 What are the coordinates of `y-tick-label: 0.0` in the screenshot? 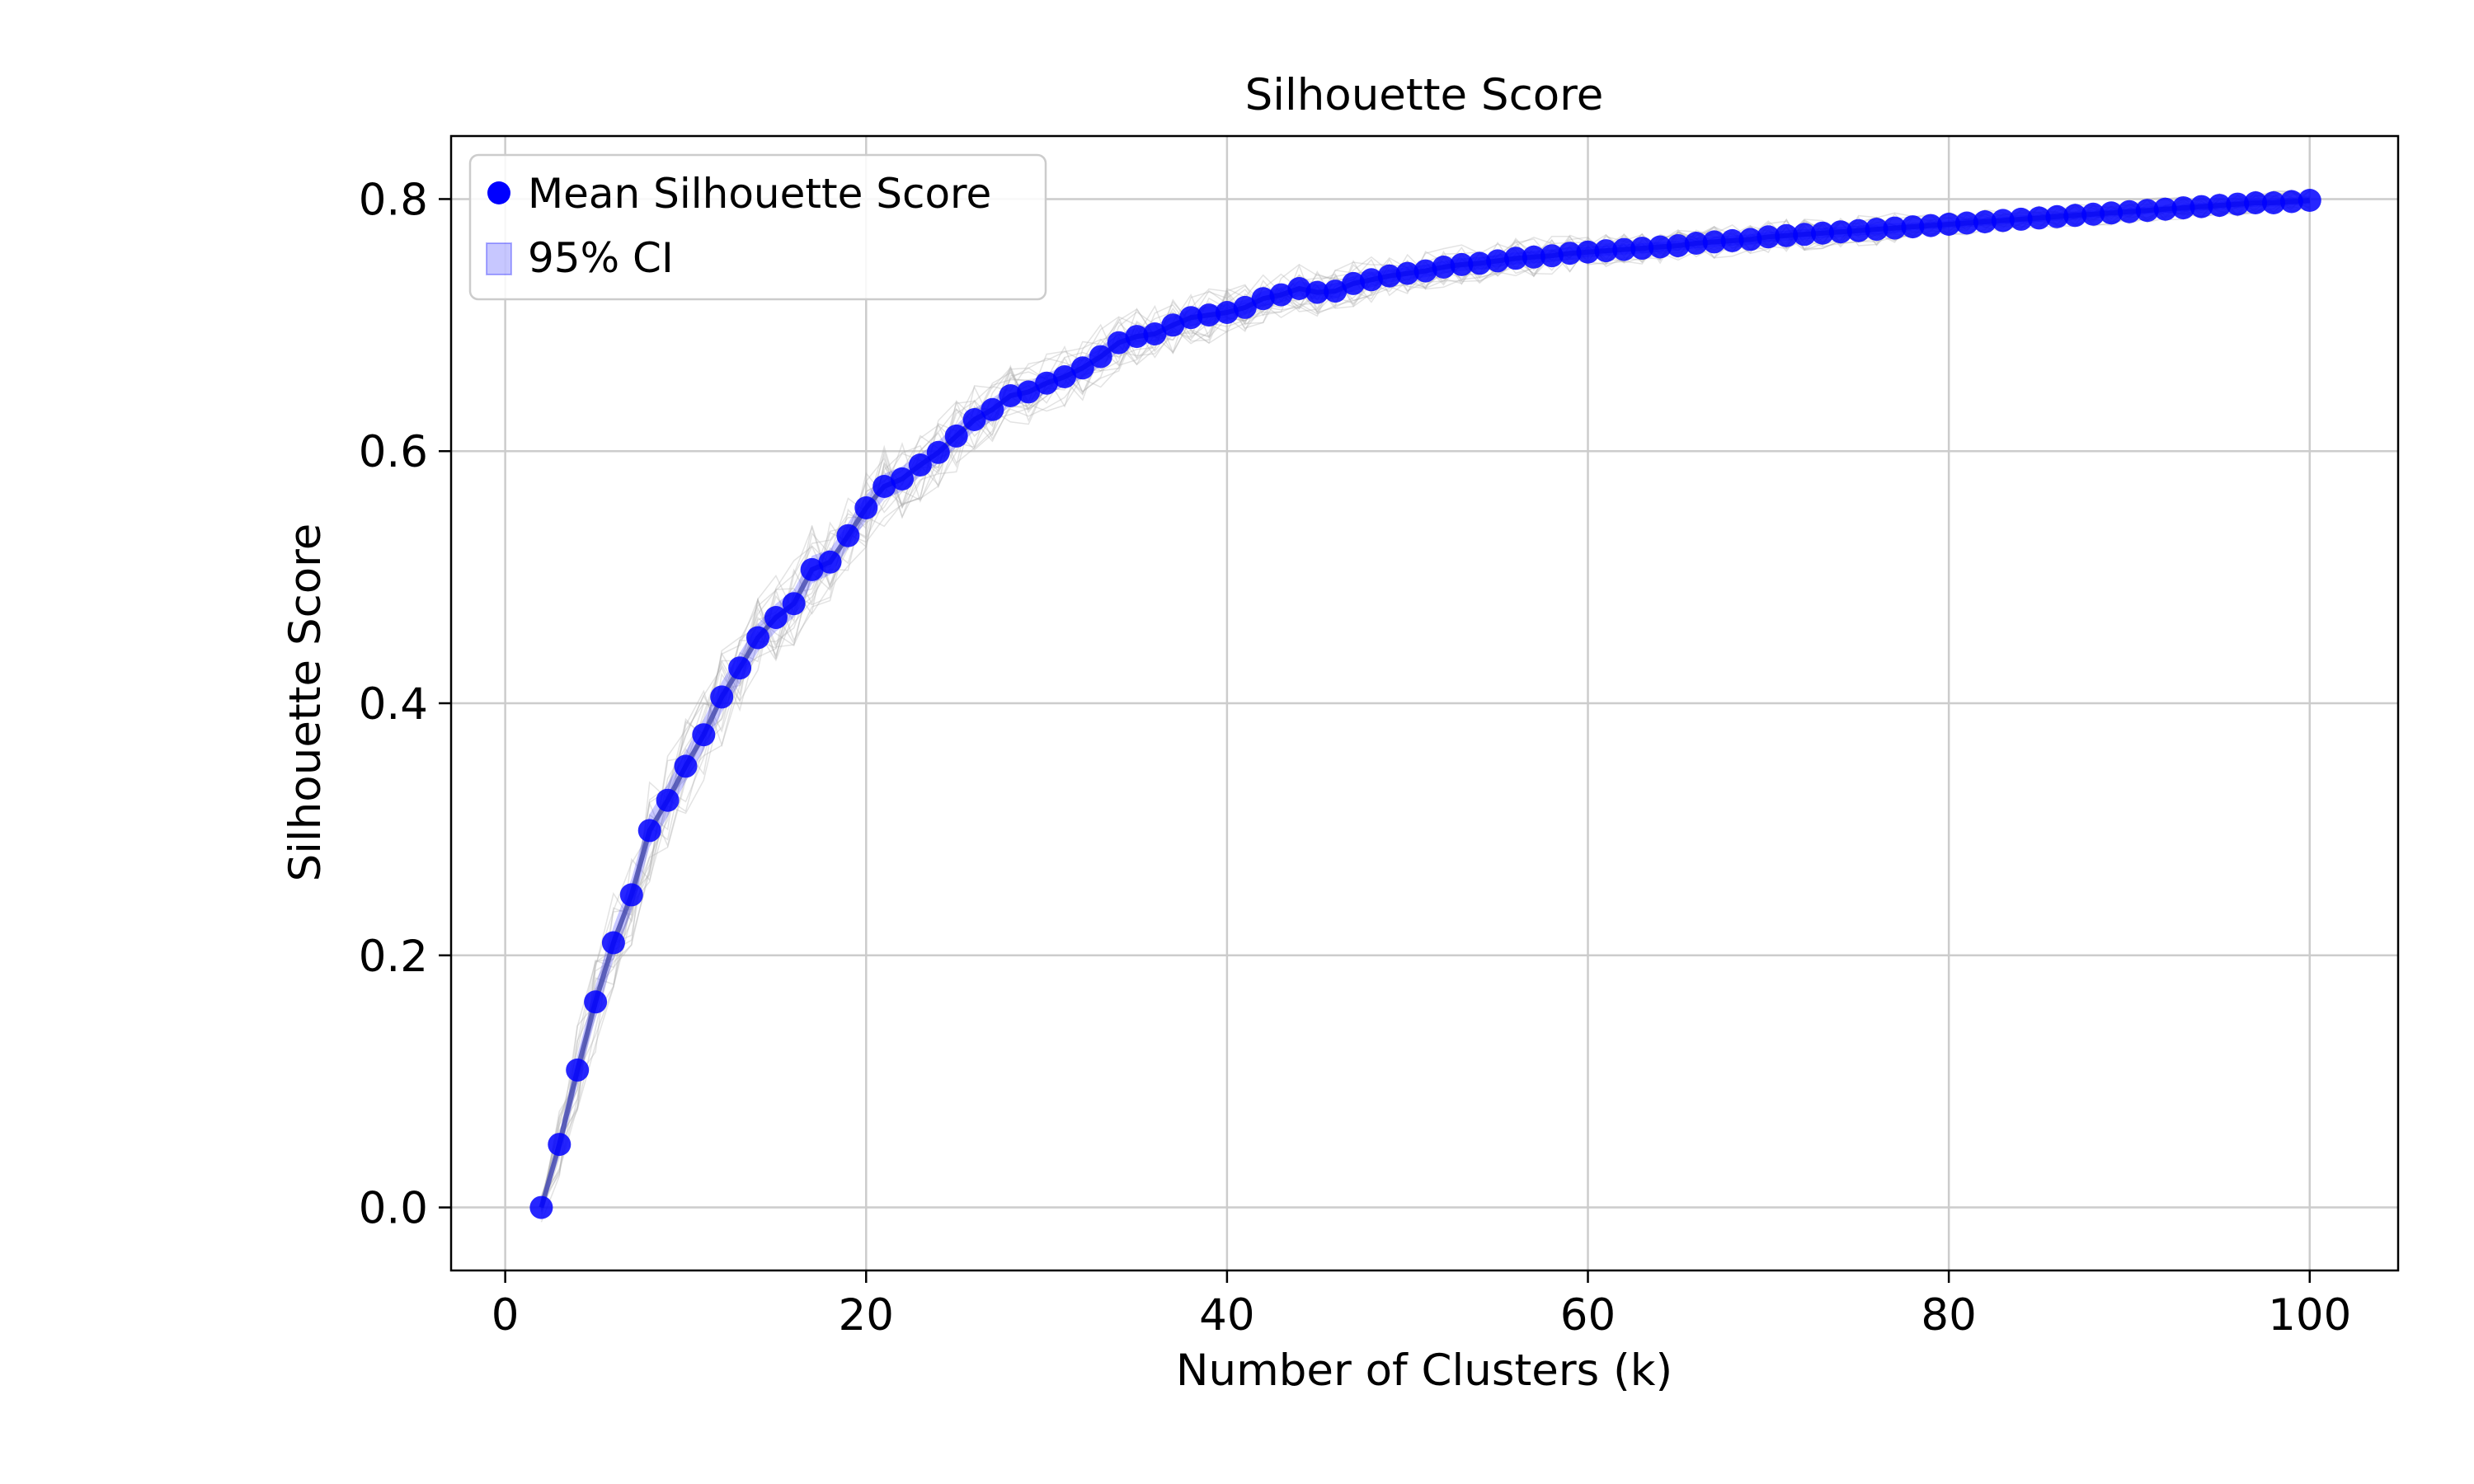 It's located at (393, 1209).